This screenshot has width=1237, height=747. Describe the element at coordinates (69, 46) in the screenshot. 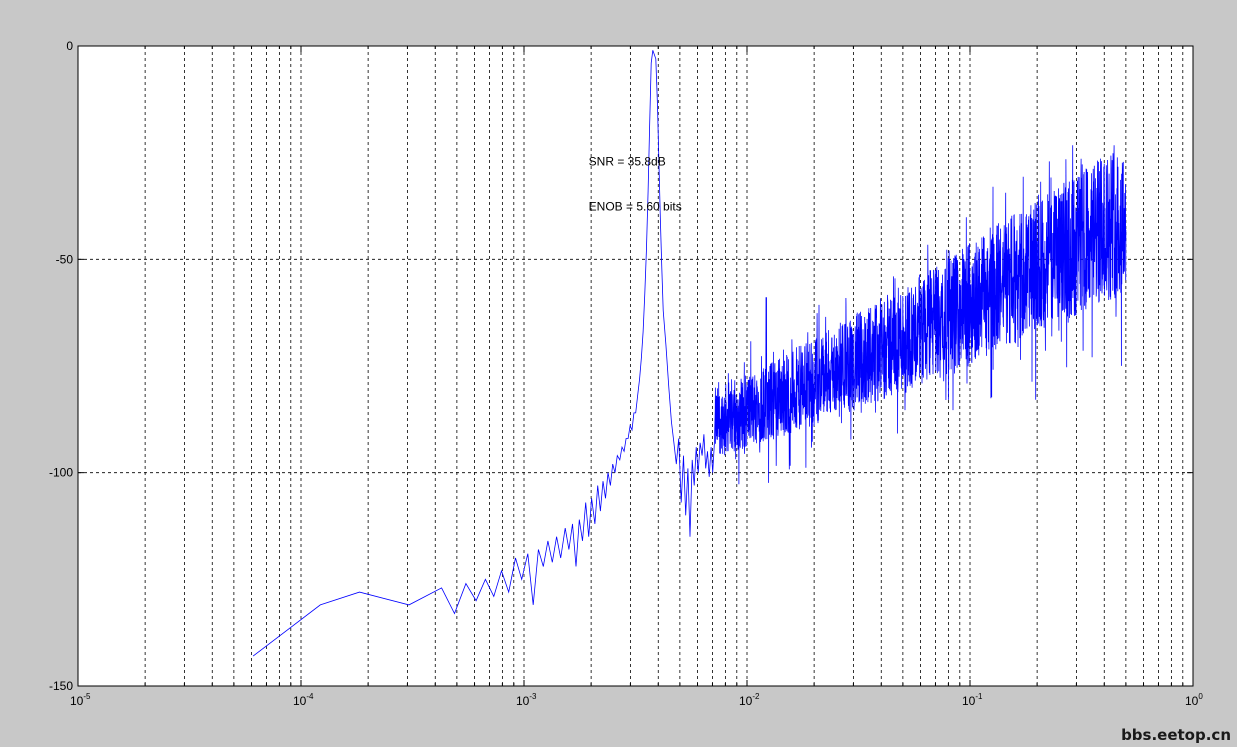

I see `y-tick-label: 0` at that location.